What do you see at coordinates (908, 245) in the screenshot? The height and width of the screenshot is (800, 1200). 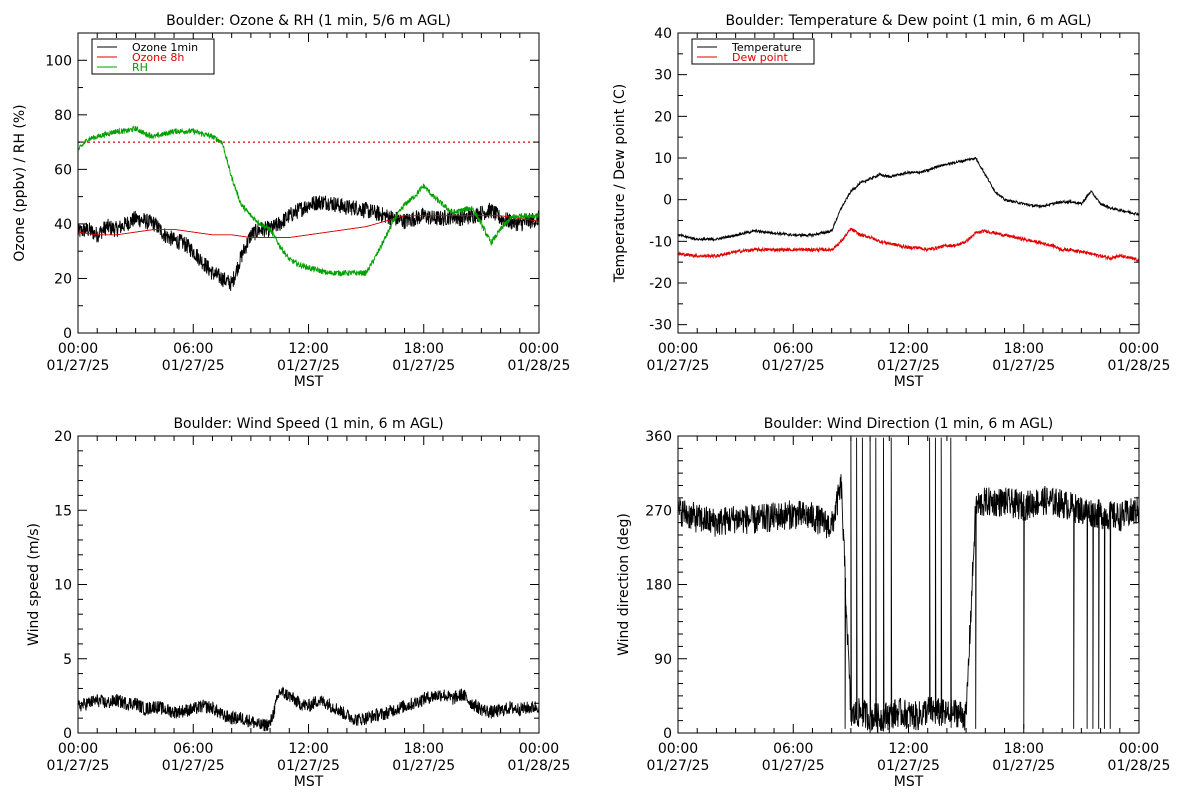 I see `series-line-dew-point` at bounding box center [908, 245].